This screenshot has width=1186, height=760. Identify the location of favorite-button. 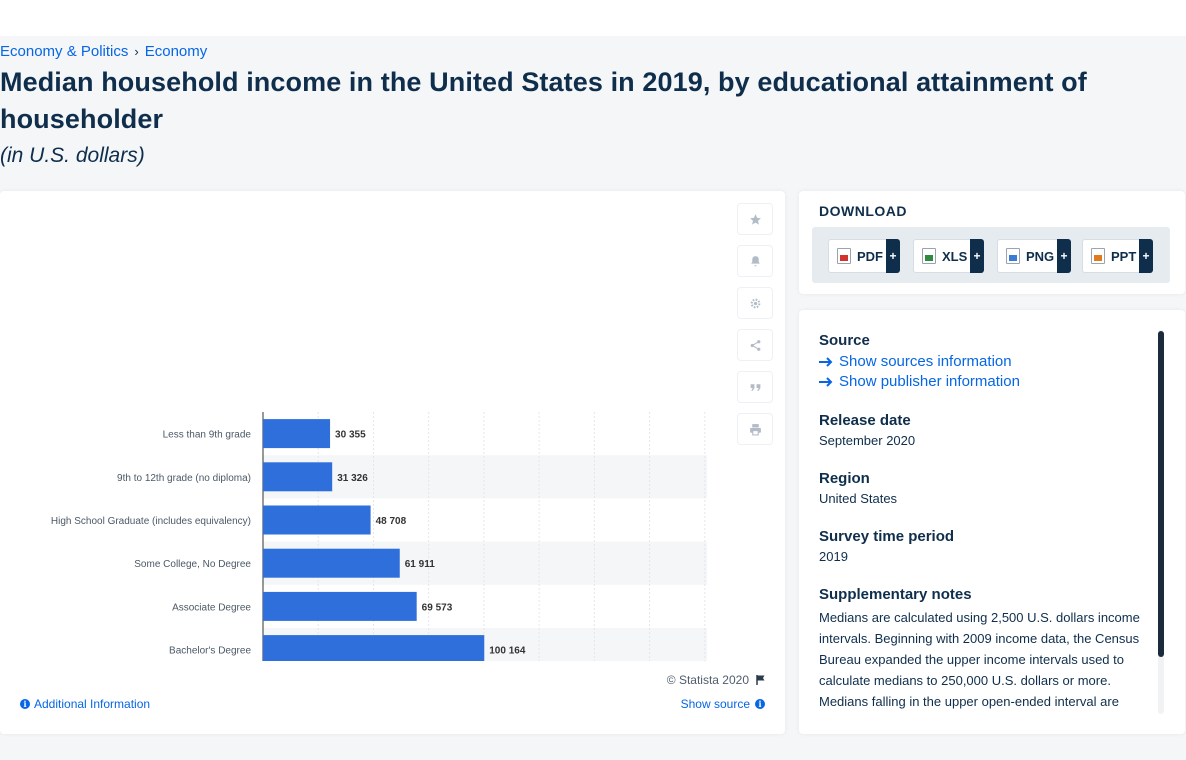
(755, 219).